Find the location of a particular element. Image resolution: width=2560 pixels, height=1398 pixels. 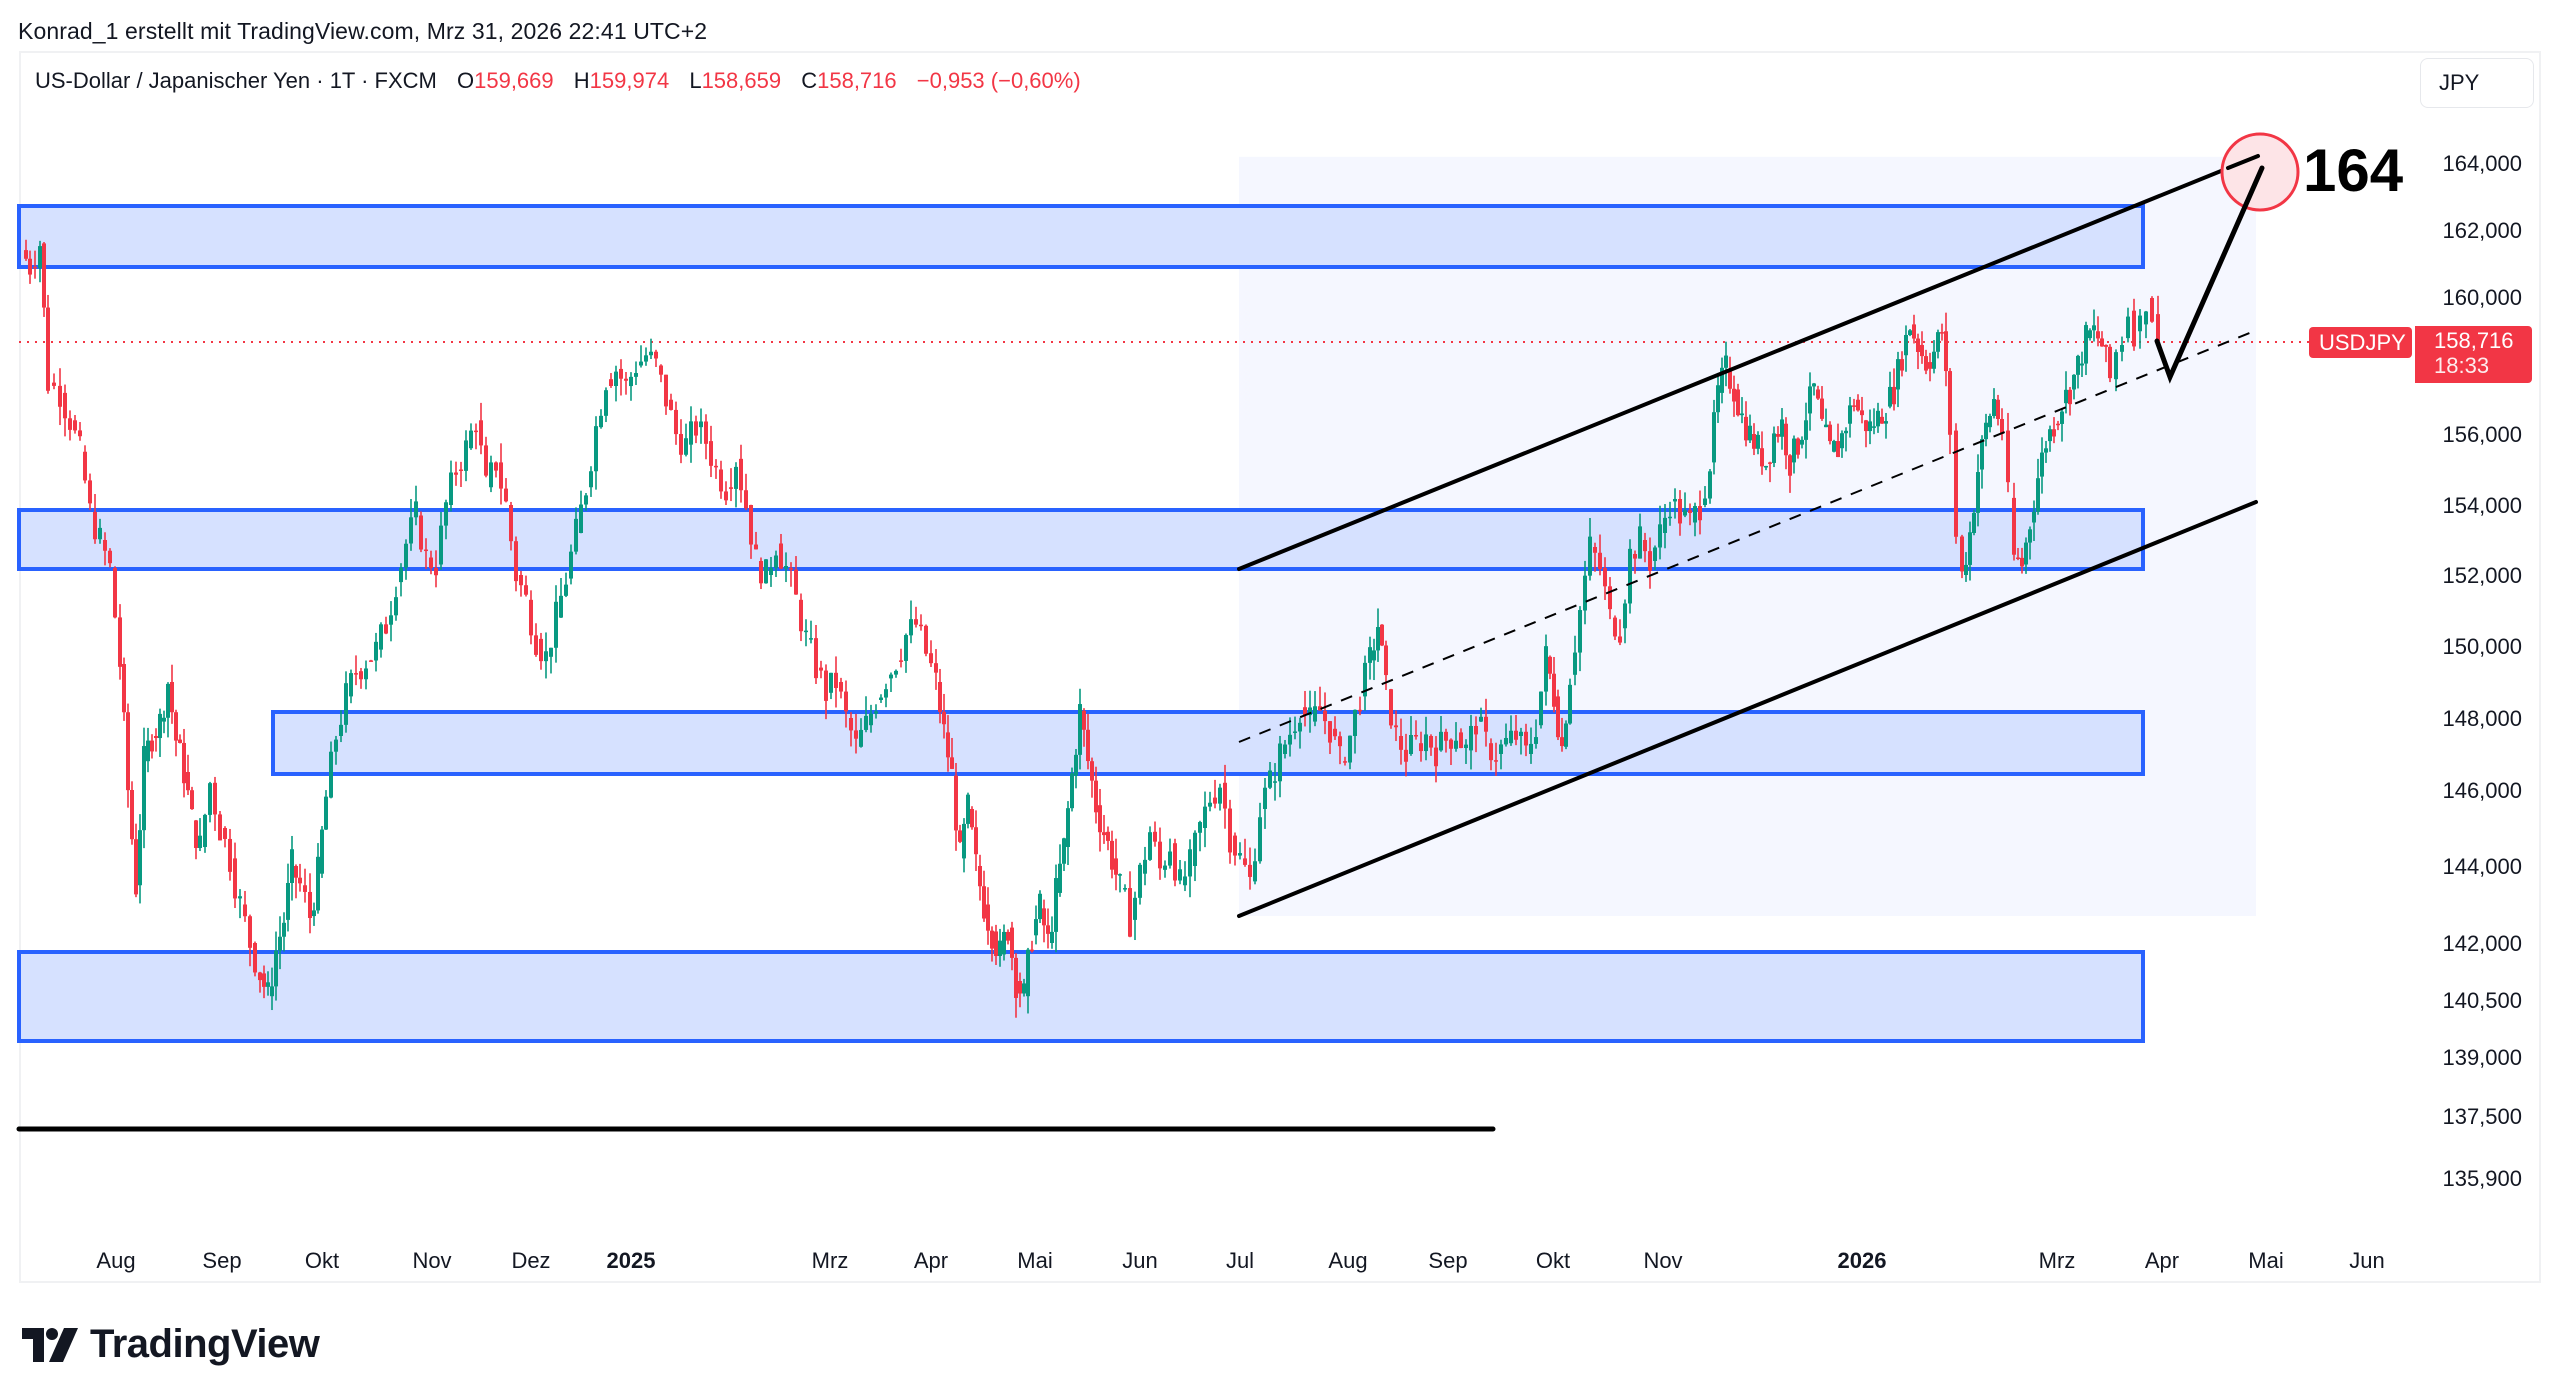

time-axis-label: Apr is located at coordinates (2162, 1260).